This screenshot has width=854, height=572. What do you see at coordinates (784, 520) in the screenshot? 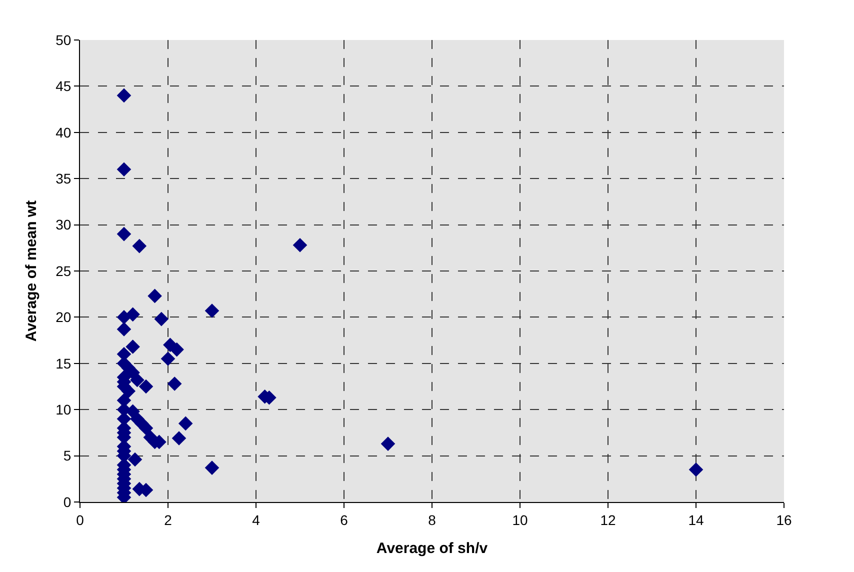
I see `x-tick-label: 16` at bounding box center [784, 520].